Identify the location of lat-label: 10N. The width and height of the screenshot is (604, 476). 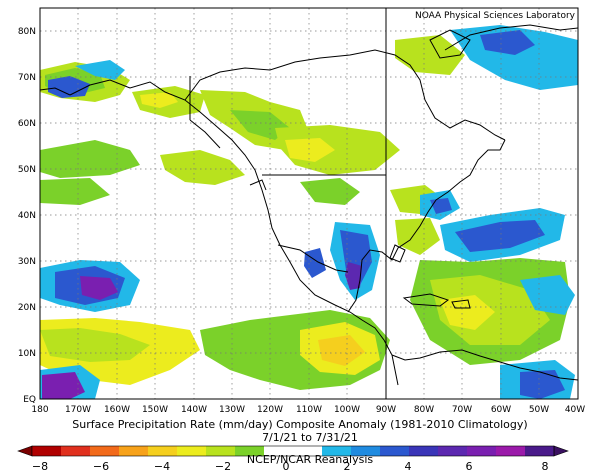
(27, 354).